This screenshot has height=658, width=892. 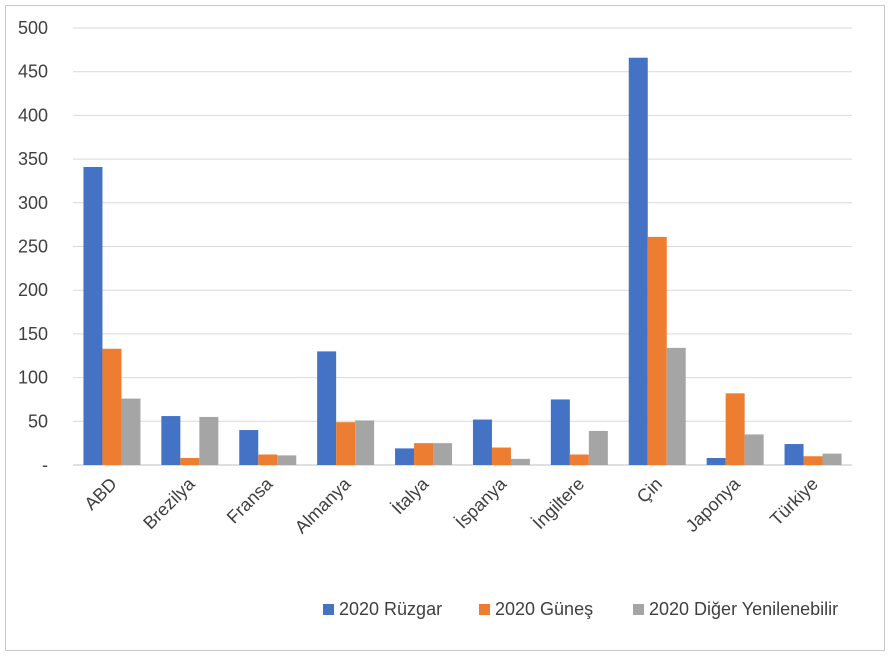 I want to click on x-tick-label: Japonya, so click(x=713, y=504).